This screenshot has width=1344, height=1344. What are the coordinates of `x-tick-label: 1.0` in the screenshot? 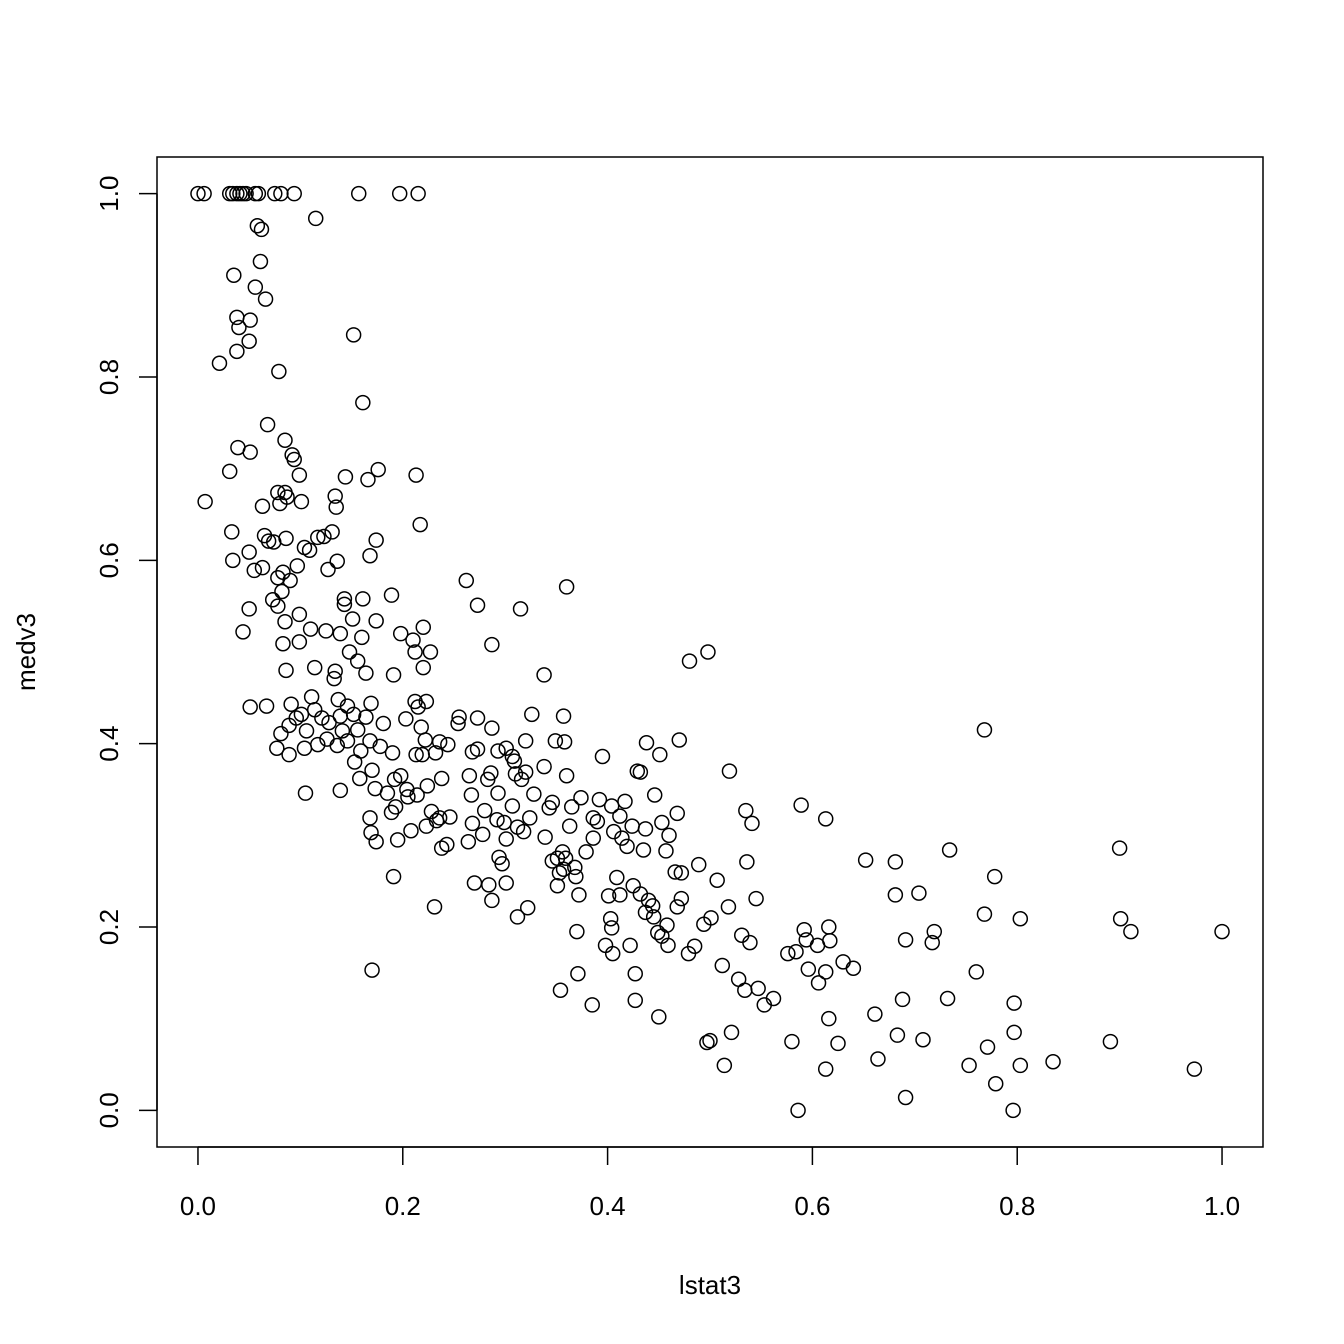 It's located at (1222, 1206).